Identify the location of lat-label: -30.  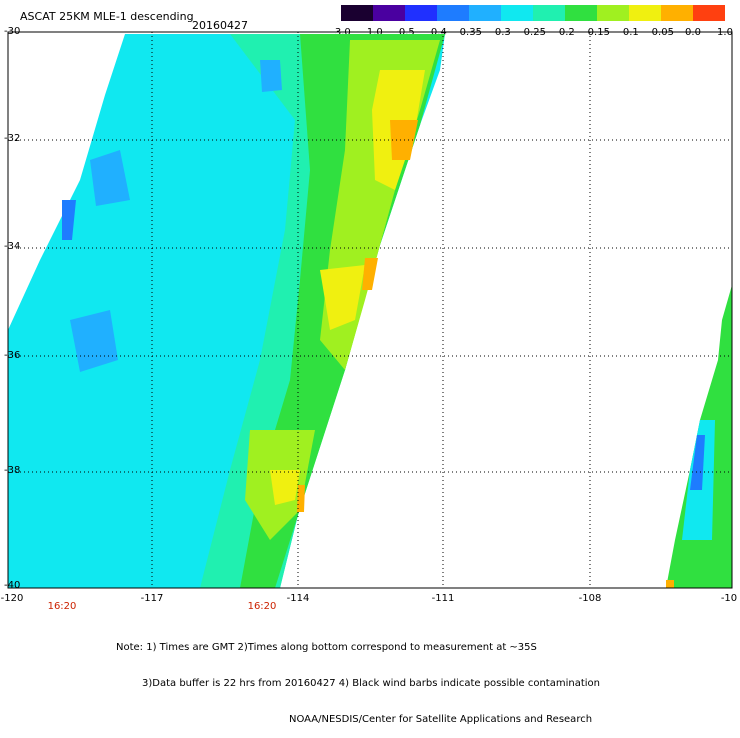
(12, 31).